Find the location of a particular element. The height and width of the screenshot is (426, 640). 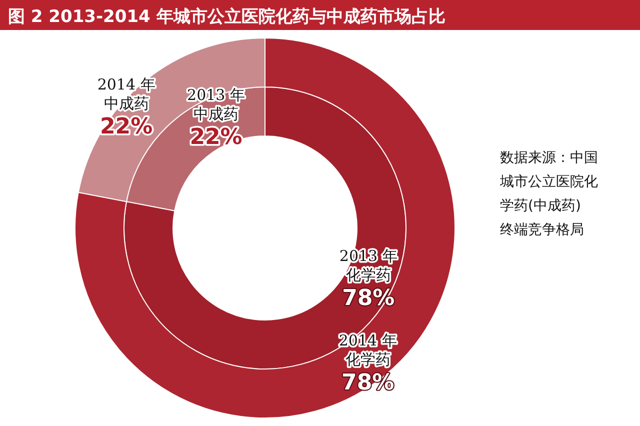

source-note: 数据来源：中国城市公立医院化学药(中成药)终端竞争格局 is located at coordinates (548, 194).